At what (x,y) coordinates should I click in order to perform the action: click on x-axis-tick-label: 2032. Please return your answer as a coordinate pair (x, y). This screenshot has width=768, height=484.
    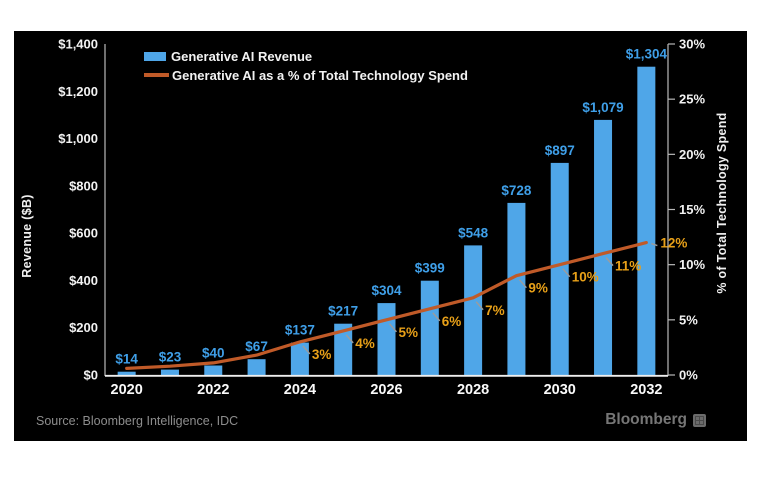
    Looking at the image, I should click on (646, 390).